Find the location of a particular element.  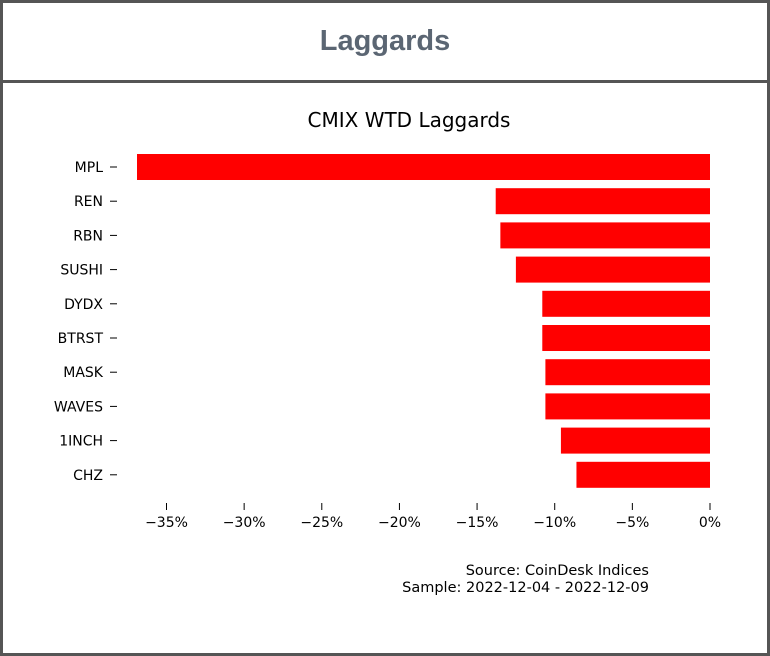

chart-title: CMIX WTD Laggards is located at coordinates (409, 120).